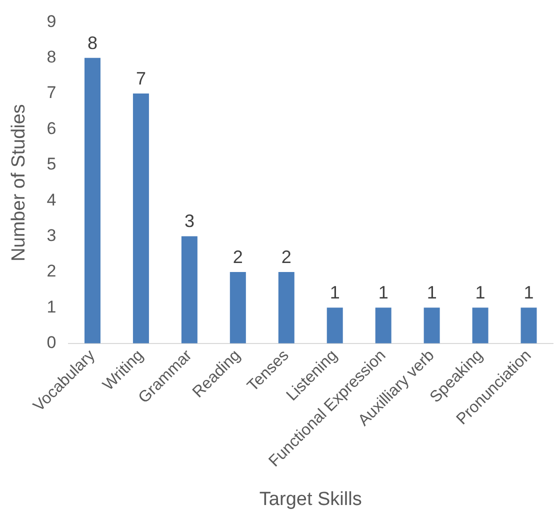 Image resolution: width=559 pixels, height=523 pixels. I want to click on data-label: 3, so click(189, 221).